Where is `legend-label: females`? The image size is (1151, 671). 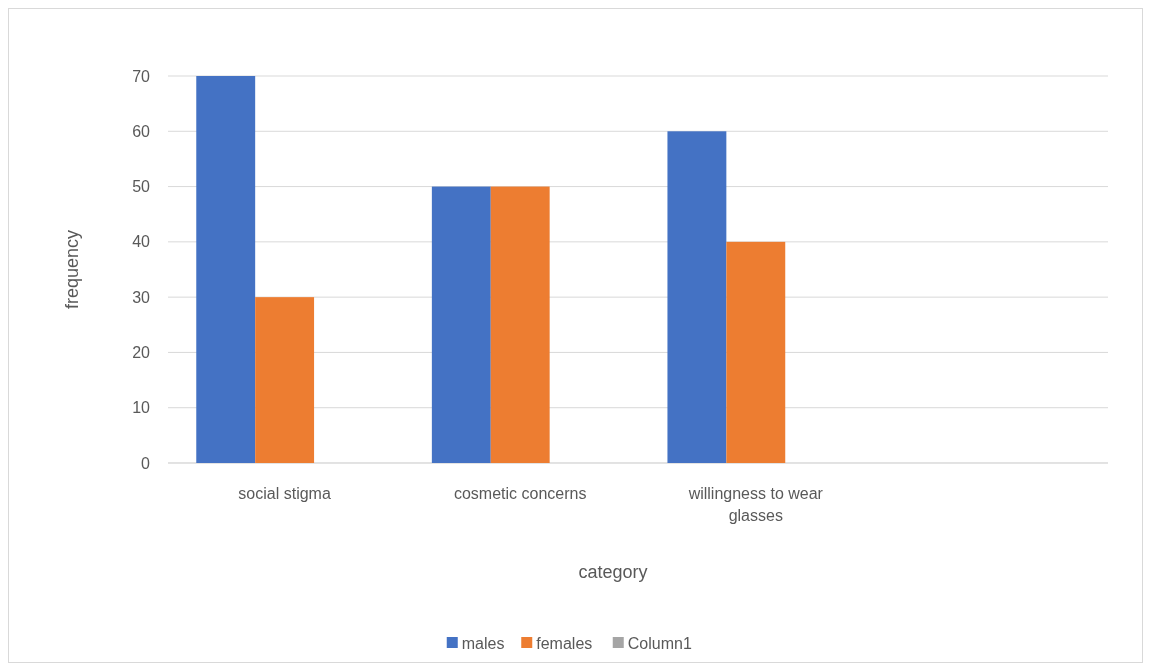 legend-label: females is located at coordinates (564, 643).